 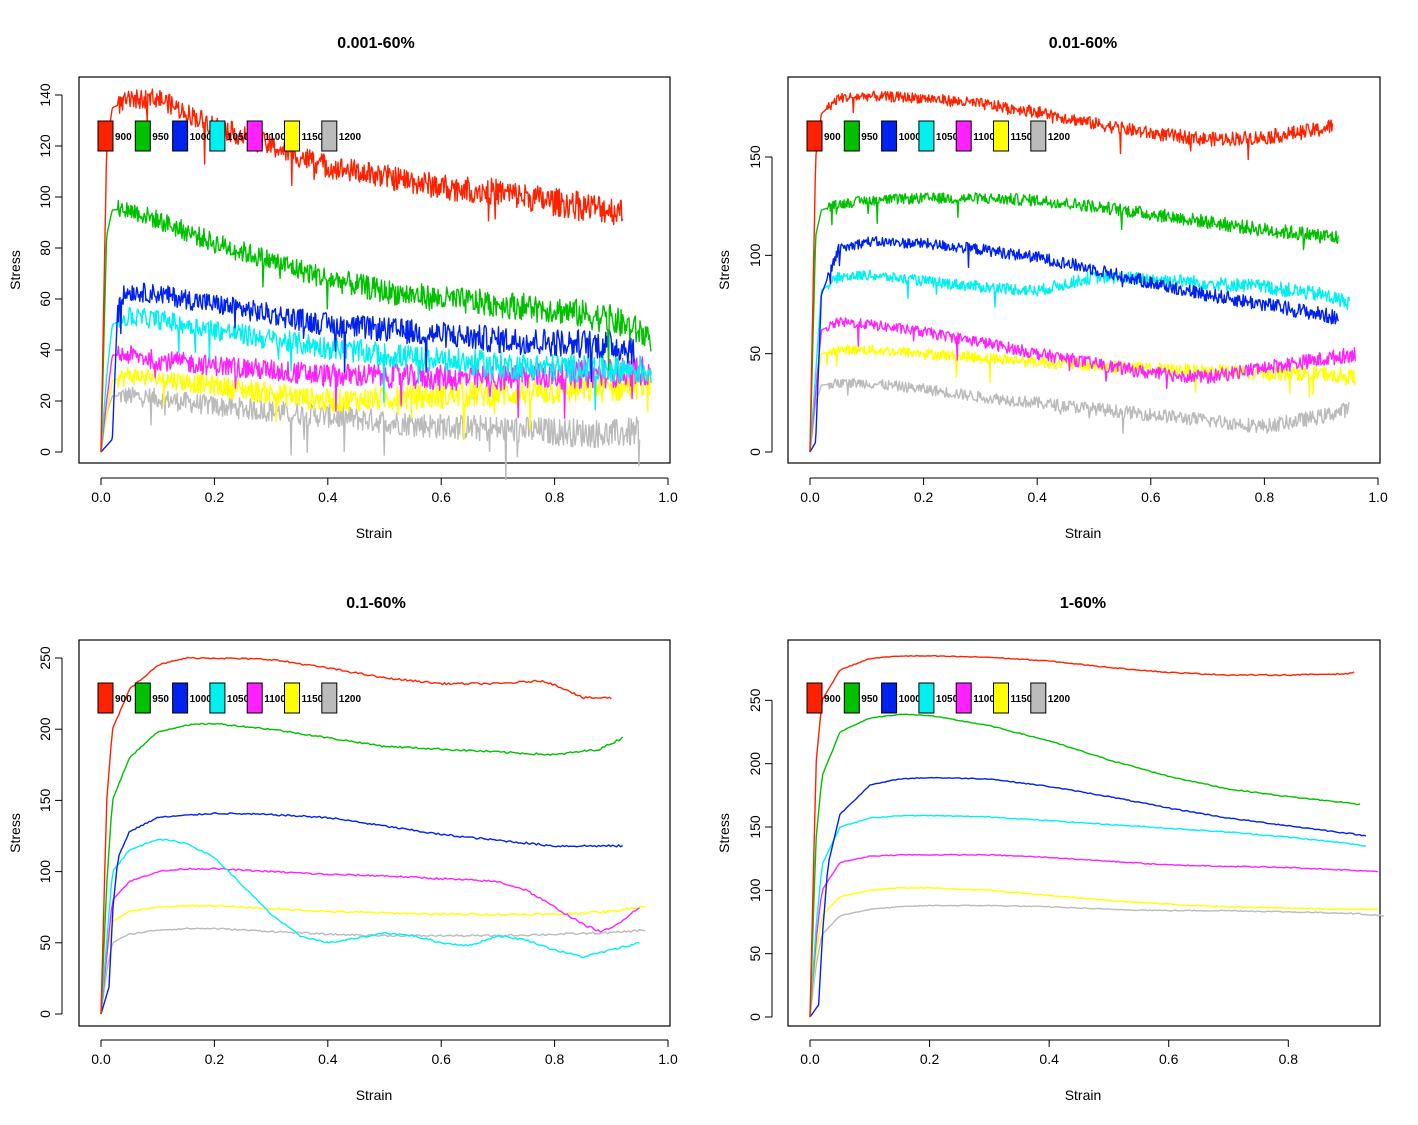 I want to click on x-tick-label: 1.0, so click(x=668, y=1059).